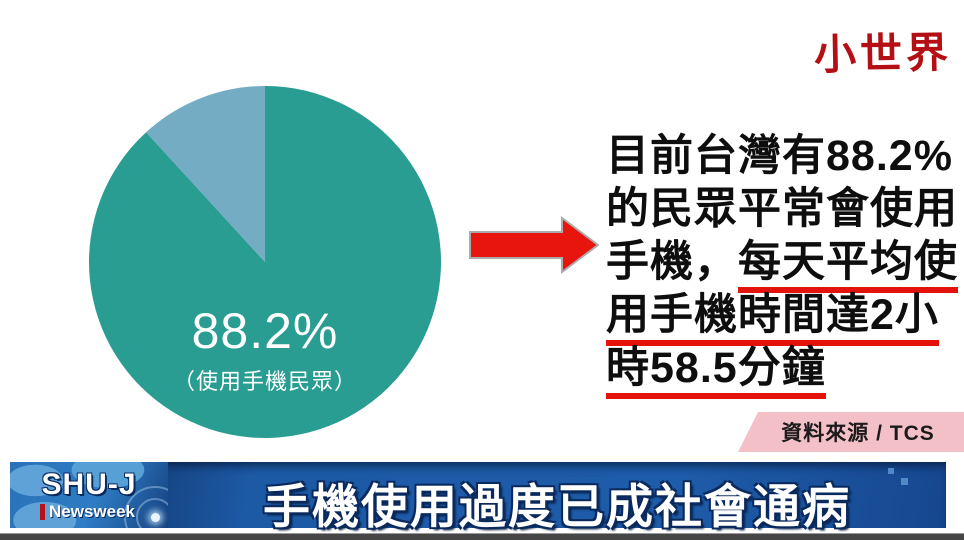 The width and height of the screenshot is (964, 540). What do you see at coordinates (716, 371) in the screenshot?
I see `info-line-5-underlined: 時58.5分鐘` at bounding box center [716, 371].